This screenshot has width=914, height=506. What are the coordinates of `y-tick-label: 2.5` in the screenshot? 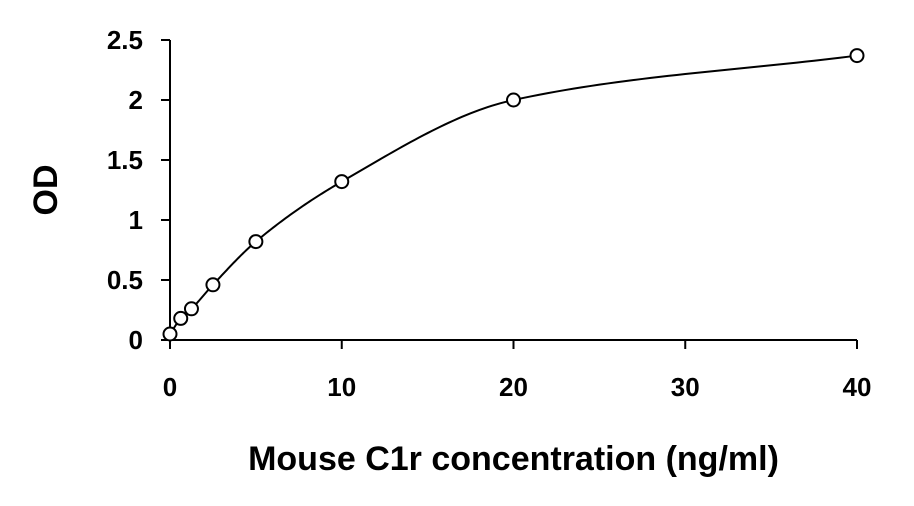 It's located at (125, 40).